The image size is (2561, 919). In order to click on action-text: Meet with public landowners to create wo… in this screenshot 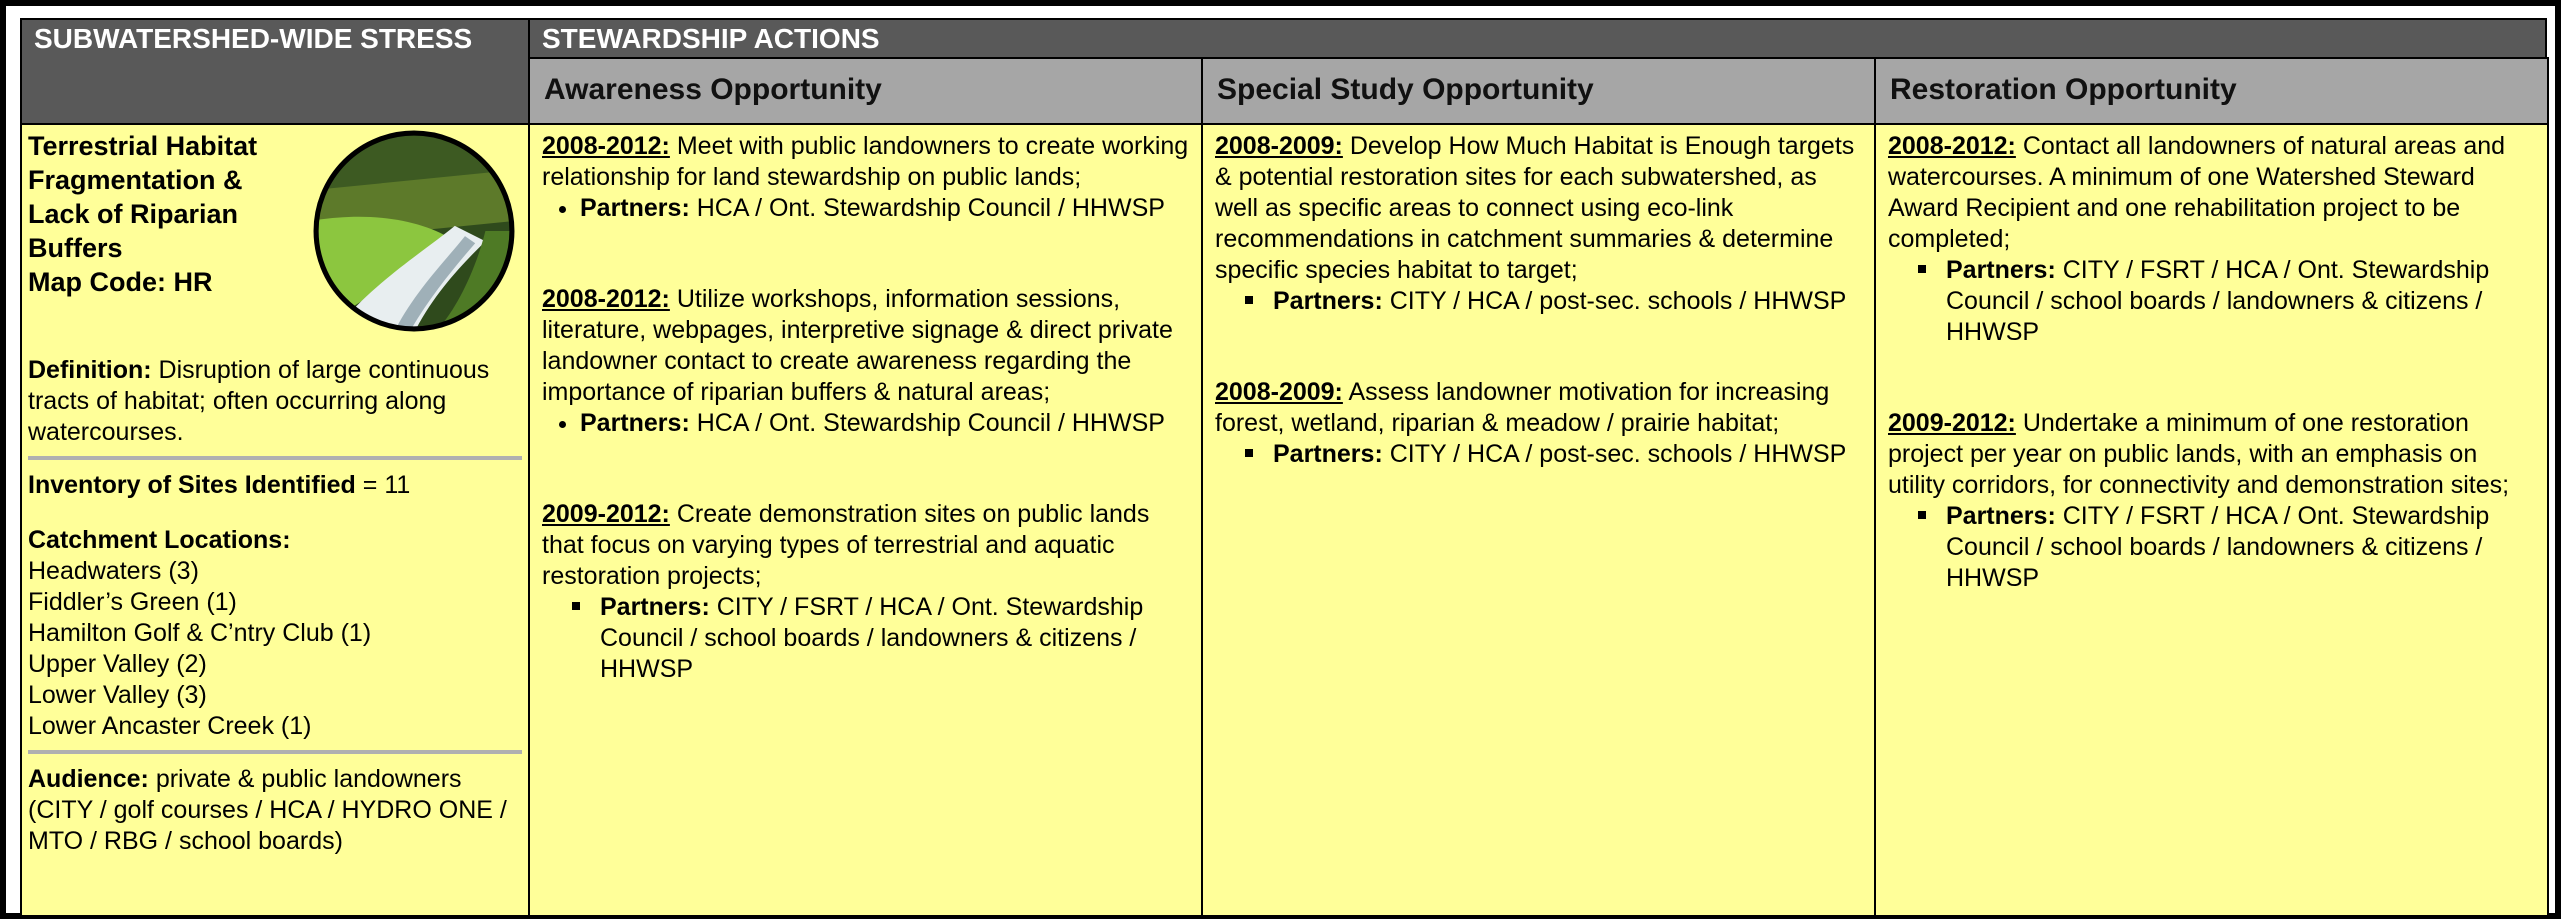, I will do `click(865, 161)`.